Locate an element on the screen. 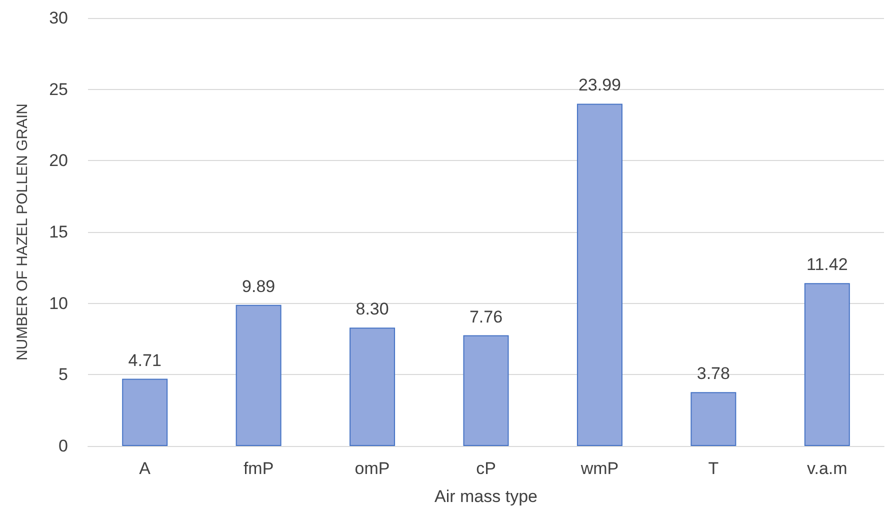 Image resolution: width=894 pixels, height=523 pixels. y-tick-label: 30 is located at coordinates (58, 18).